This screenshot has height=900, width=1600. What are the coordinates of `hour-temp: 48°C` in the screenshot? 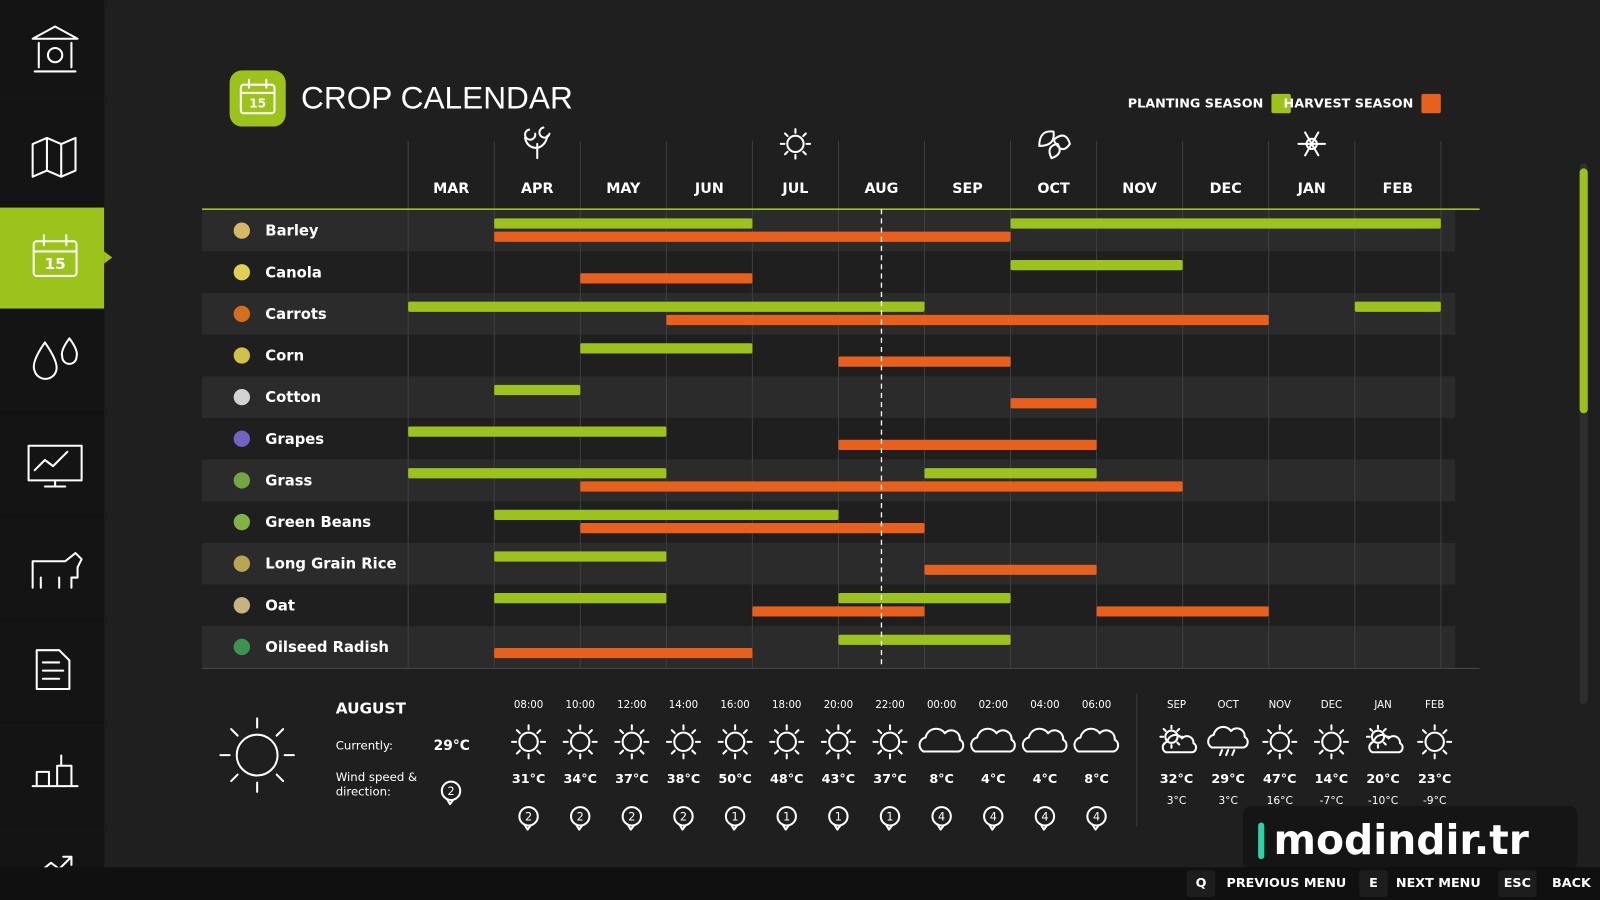 It's located at (786, 779).